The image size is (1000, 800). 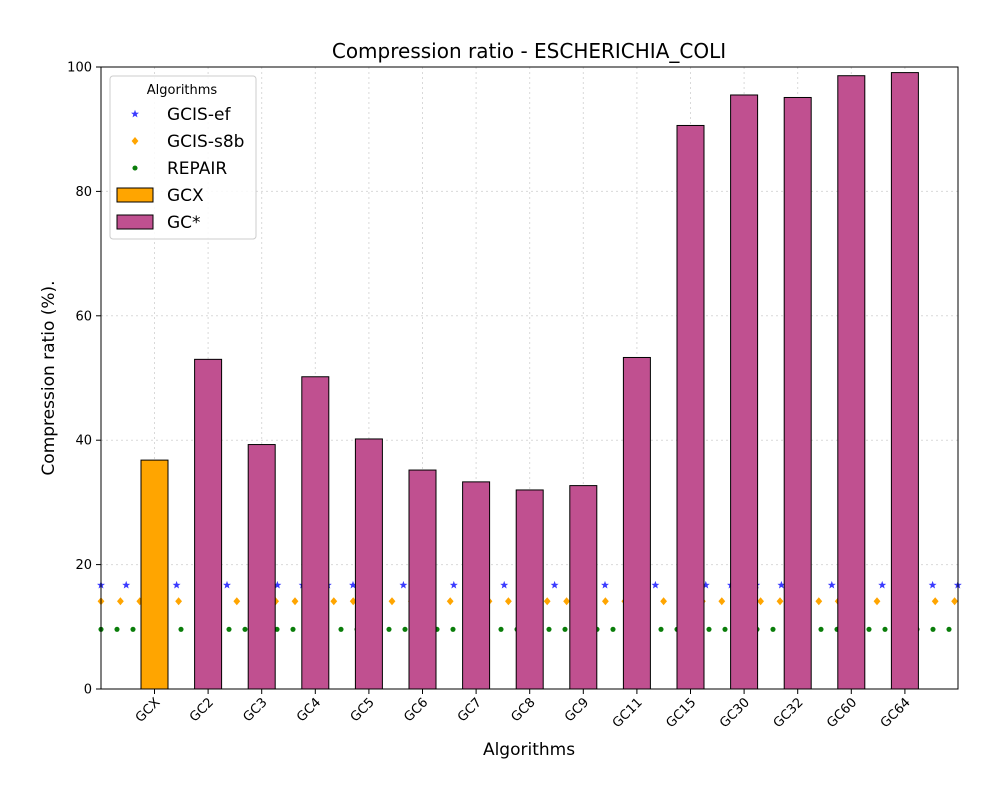 I want to click on x-tick-label: GC11, so click(x=628, y=713).